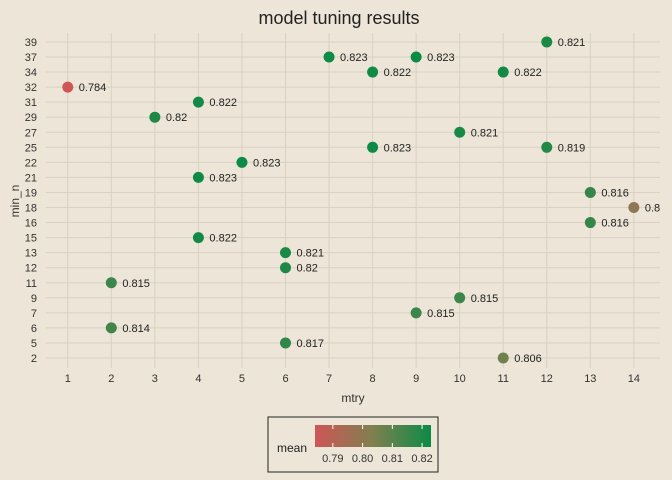 Image resolution: width=672 pixels, height=480 pixels. I want to click on data-label: 0.82, so click(307, 269).